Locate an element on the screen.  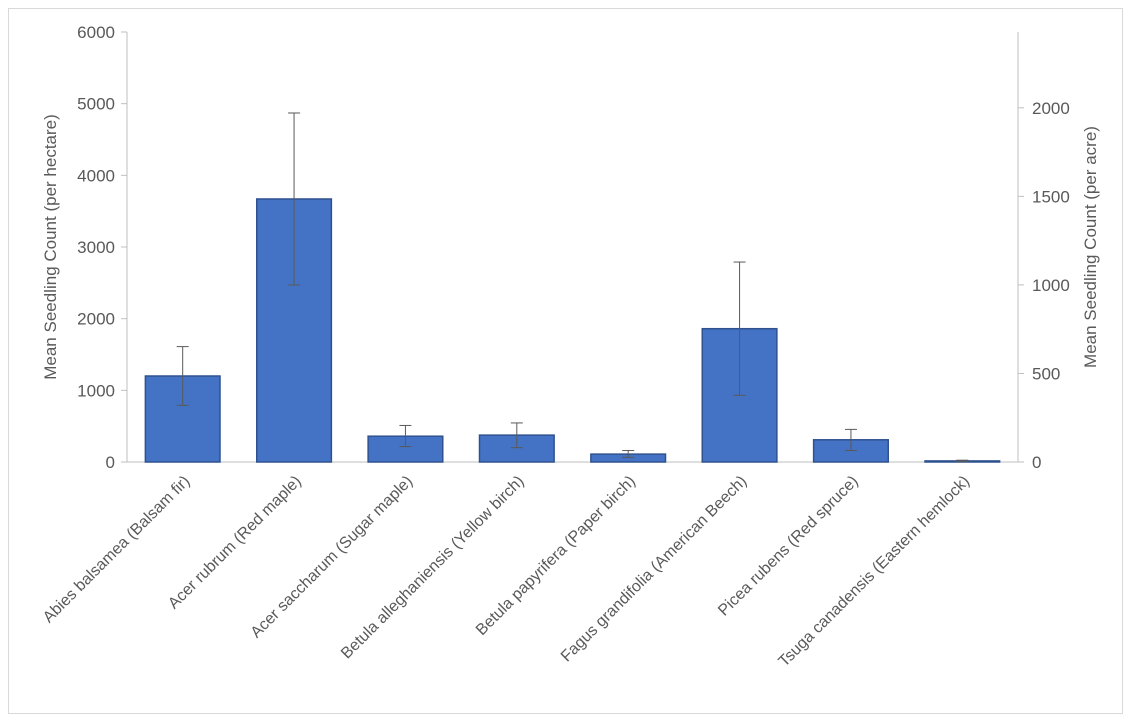
right-tick-label: 2000 is located at coordinates (1051, 108).